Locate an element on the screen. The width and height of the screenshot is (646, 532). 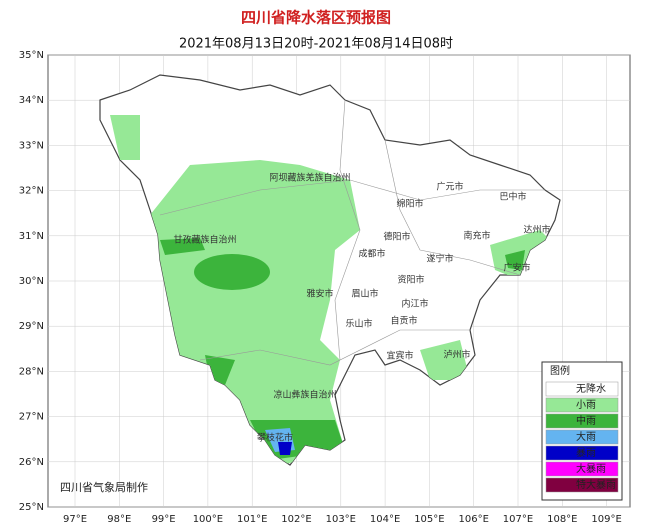
subtitle: 2021年08月13日20时-2021年08月14日08时 is located at coordinates (316, 44).